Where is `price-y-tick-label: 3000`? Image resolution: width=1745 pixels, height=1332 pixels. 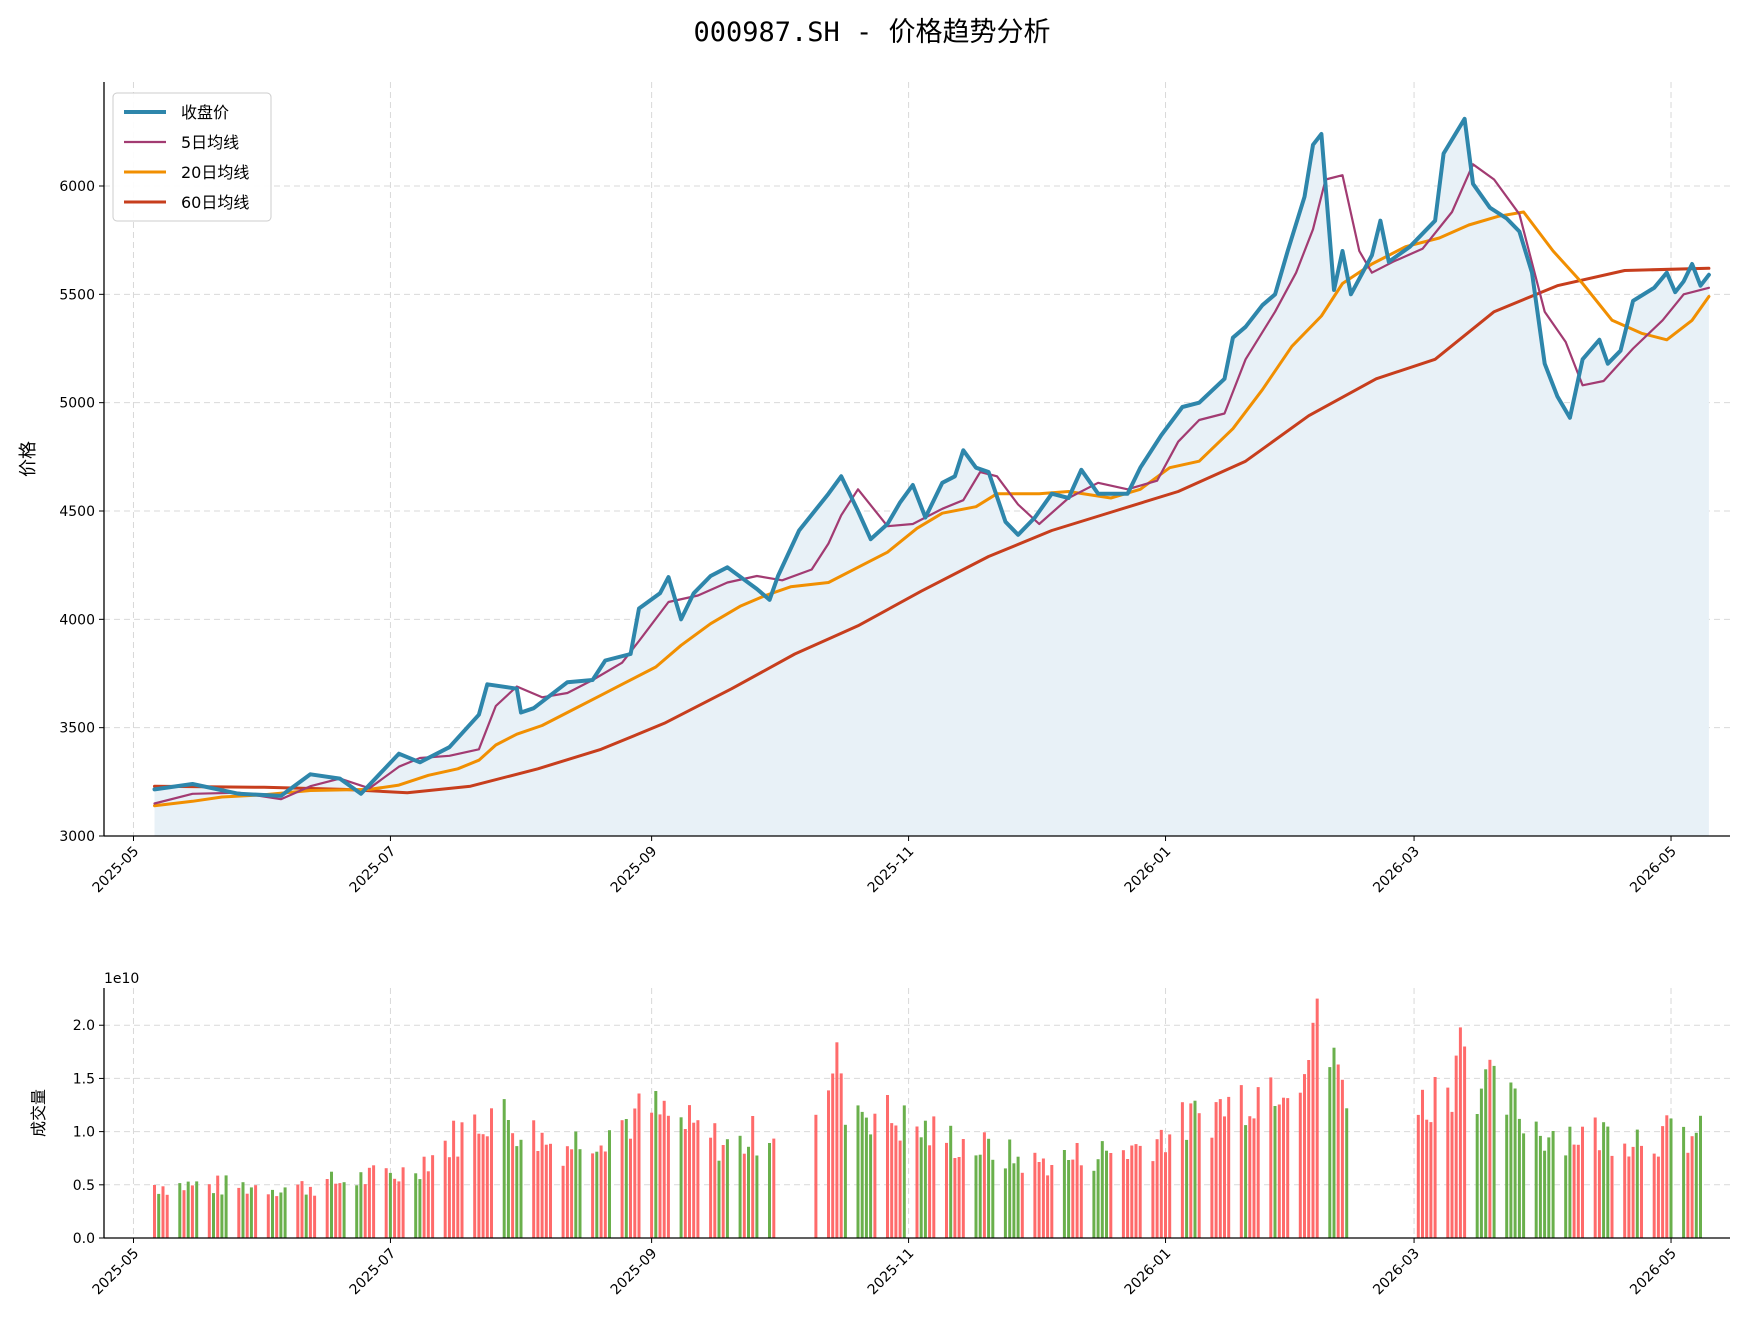 price-y-tick-label: 3000 is located at coordinates (77, 837).